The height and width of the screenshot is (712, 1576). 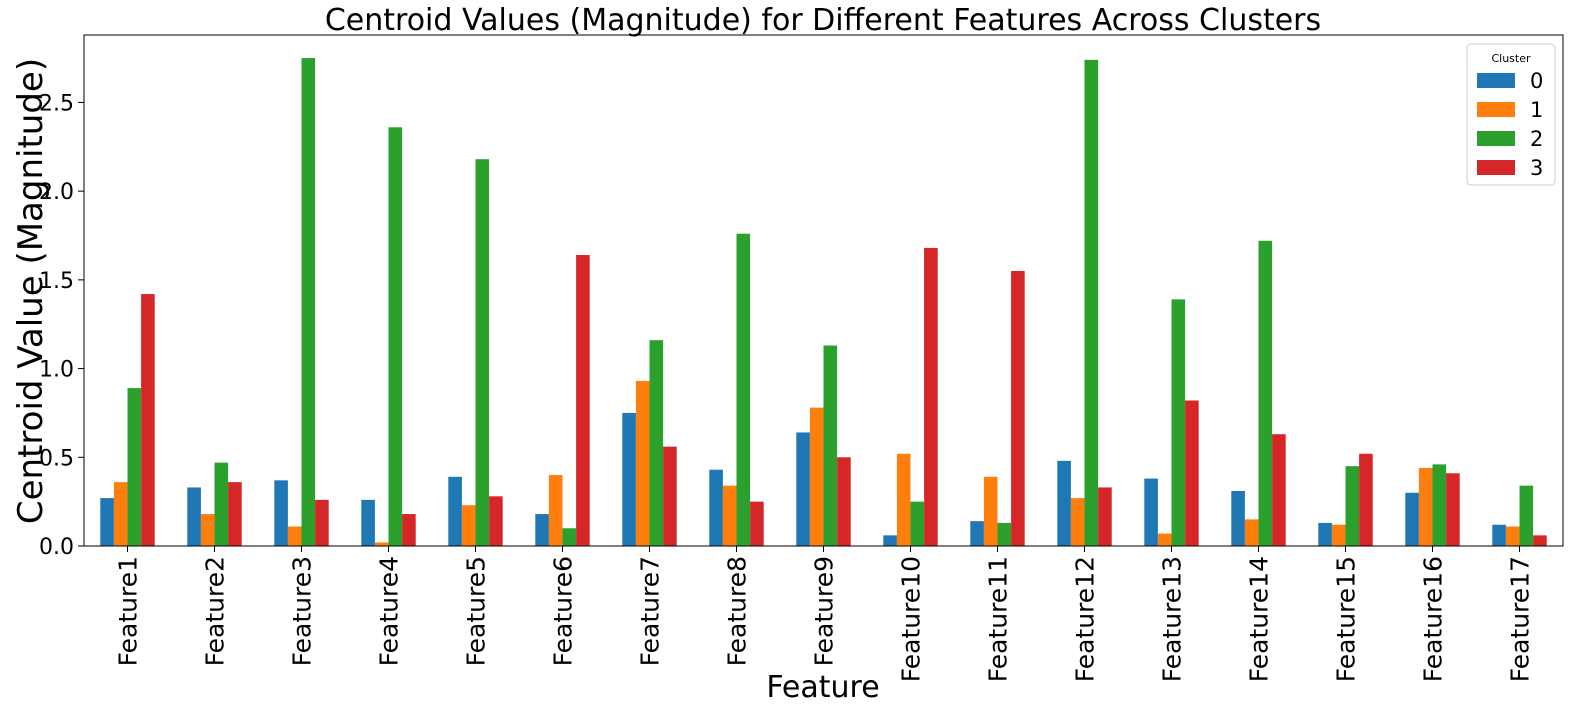 What do you see at coordinates (822, 687) in the screenshot?
I see `x-axis-label: Feature` at bounding box center [822, 687].